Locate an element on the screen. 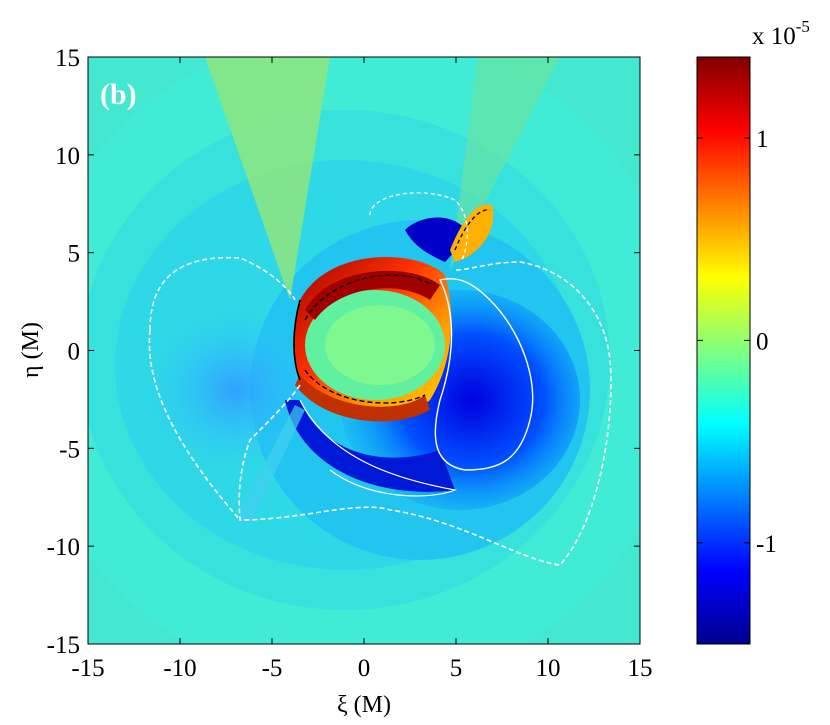 The height and width of the screenshot is (725, 830). y-axis-label: η (M) is located at coordinates (31, 350).